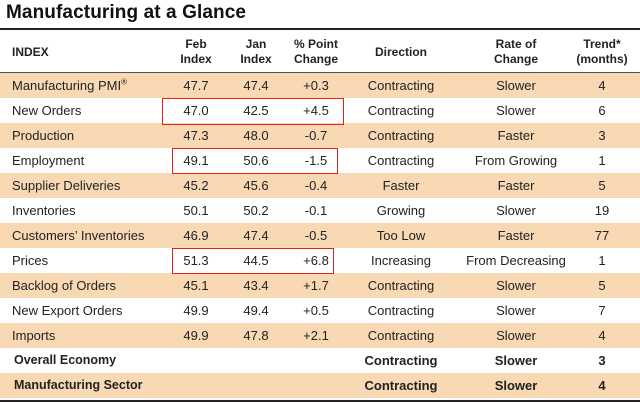 This screenshot has height=403, width=640. What do you see at coordinates (196, 210) in the screenshot?
I see `cell-feb: 50.1` at bounding box center [196, 210].